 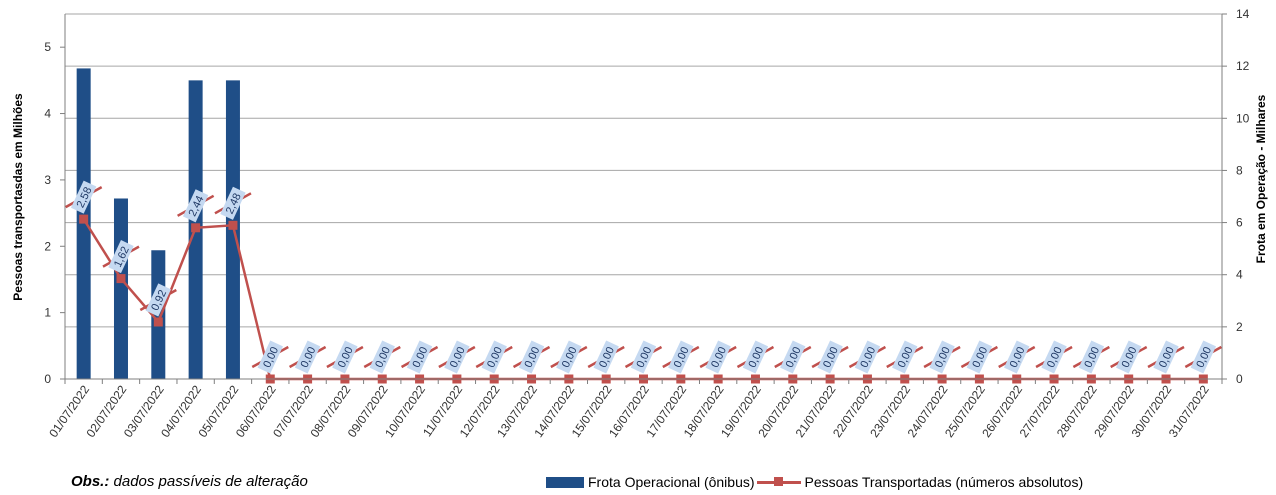 What do you see at coordinates (47, 114) in the screenshot?
I see `y-tick-label: 4` at bounding box center [47, 114].